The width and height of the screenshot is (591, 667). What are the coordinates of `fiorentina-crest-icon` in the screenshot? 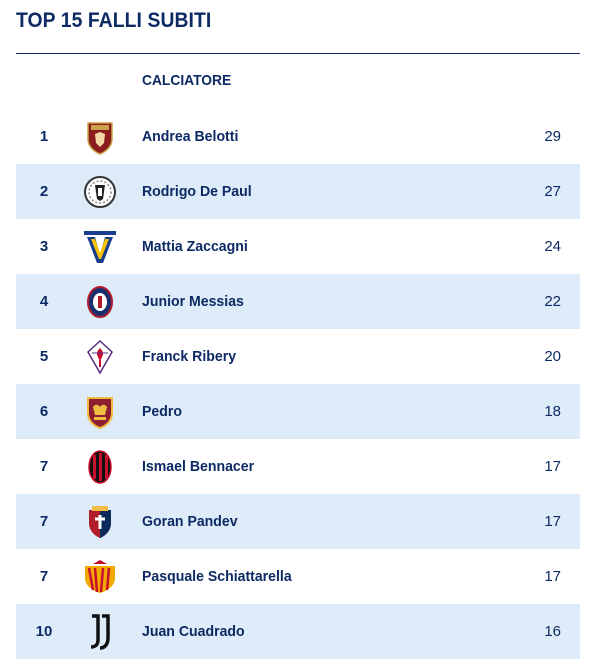 It's located at (100, 357).